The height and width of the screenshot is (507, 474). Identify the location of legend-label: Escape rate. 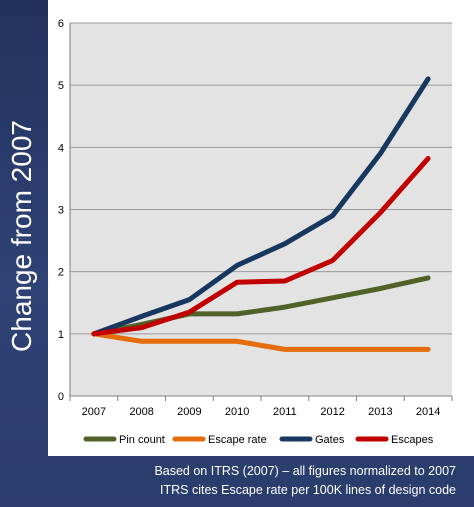
(237, 440).